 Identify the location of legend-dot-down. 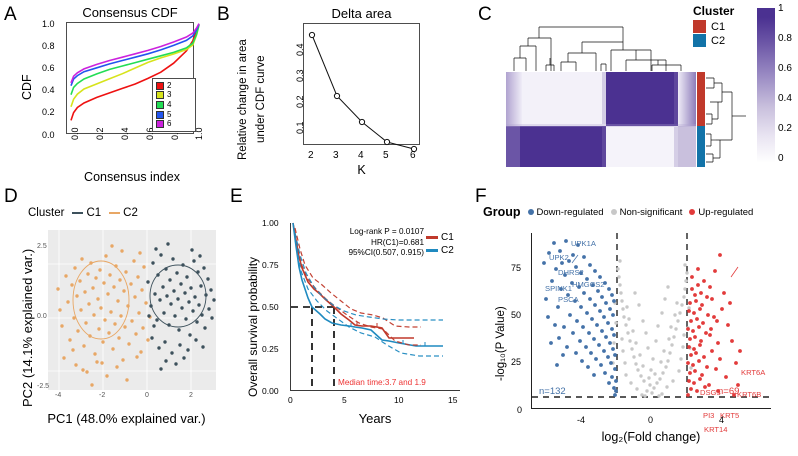
(530, 212).